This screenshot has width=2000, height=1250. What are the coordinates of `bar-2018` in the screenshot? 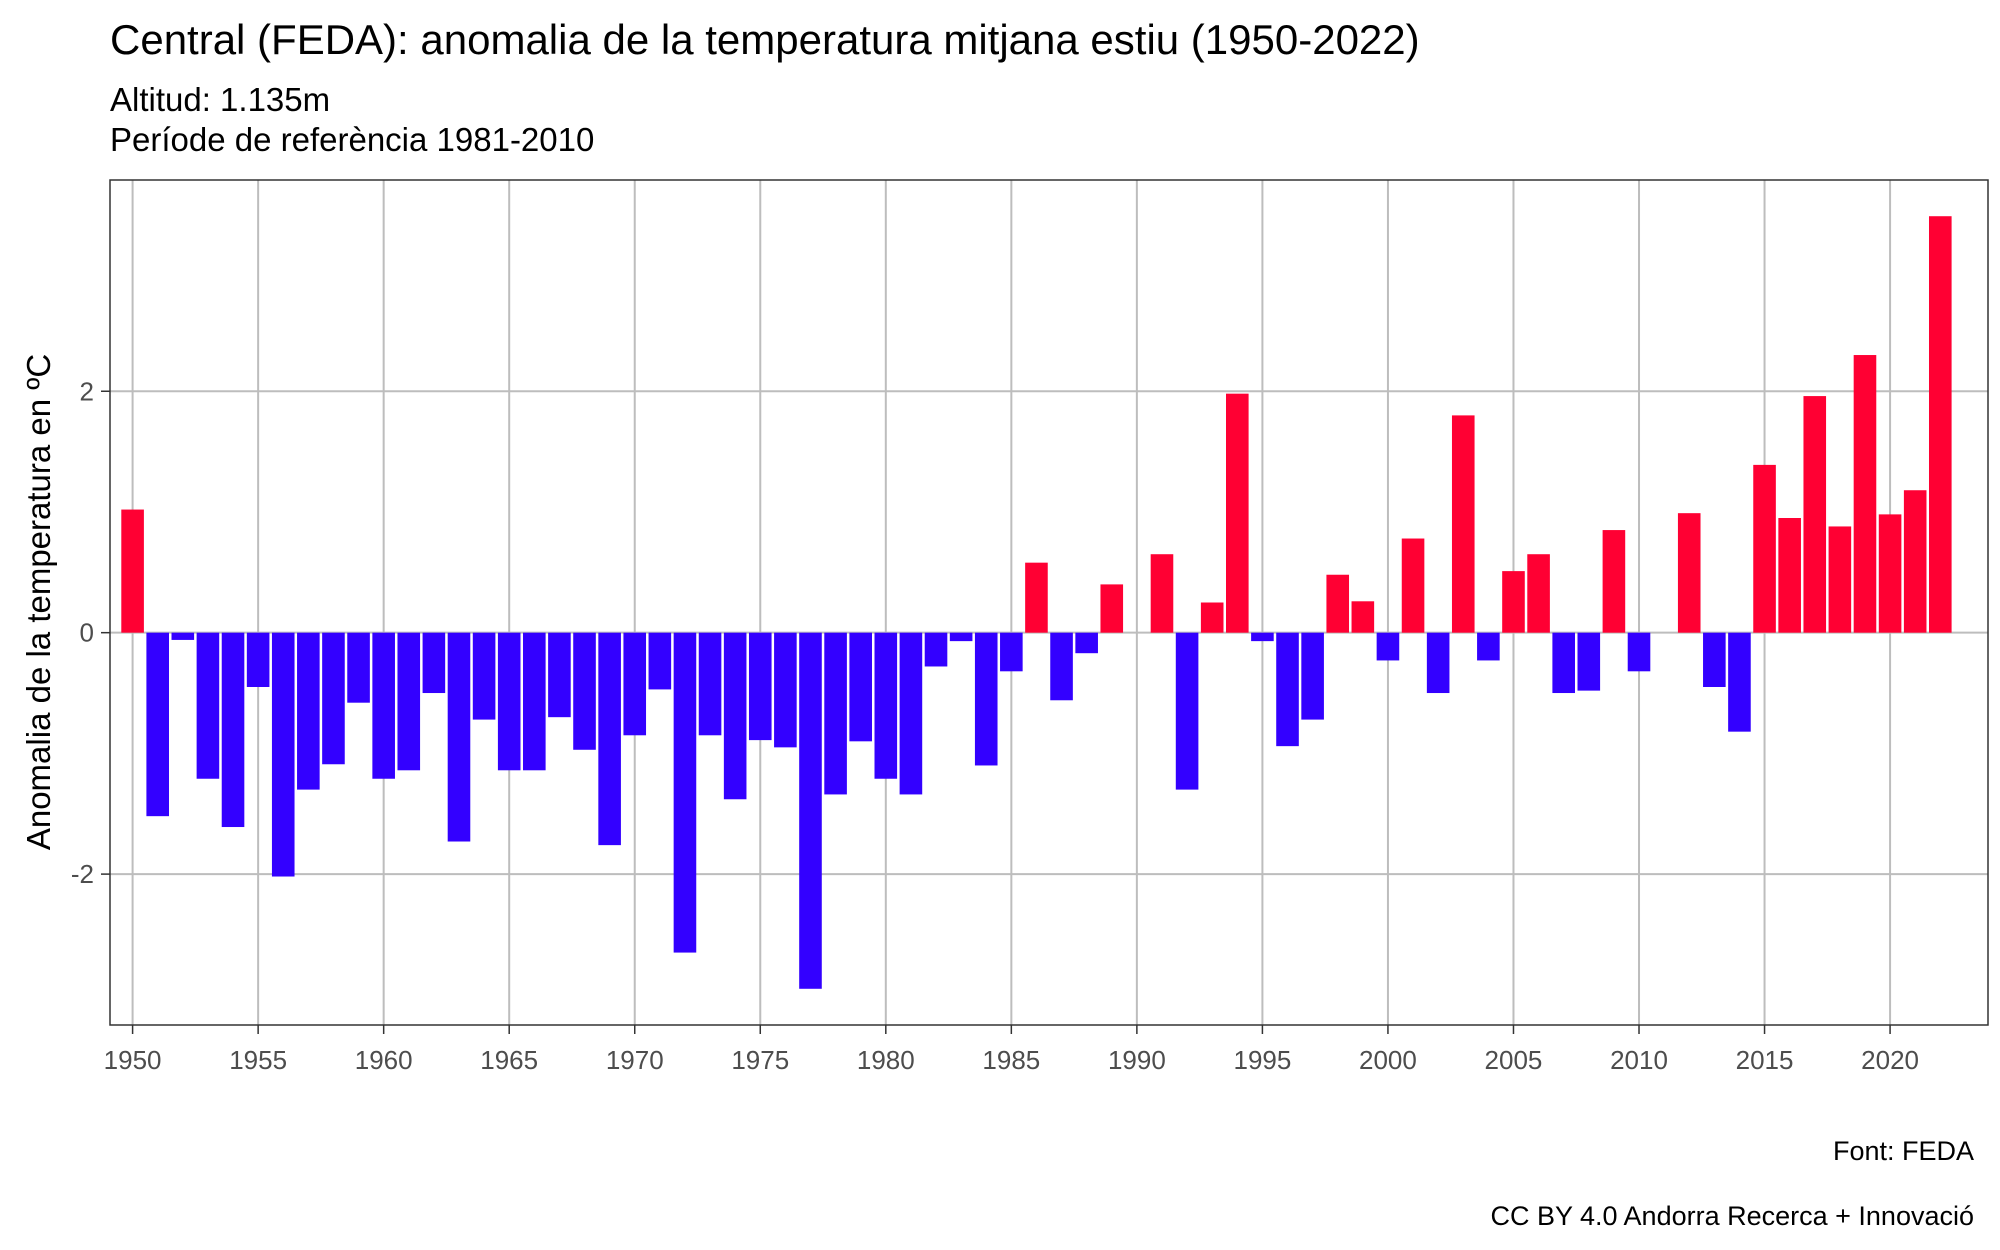 It's located at (1840, 579).